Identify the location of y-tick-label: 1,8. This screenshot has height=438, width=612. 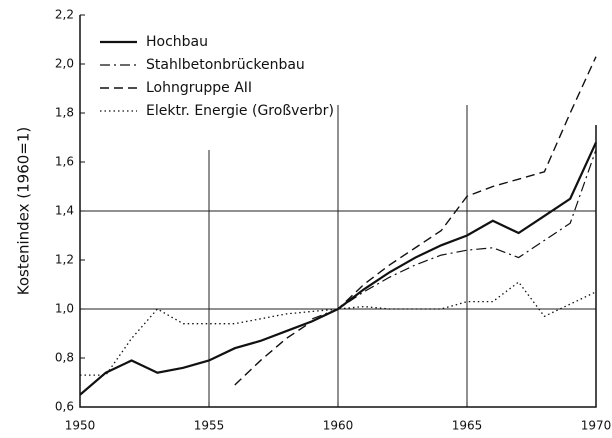
(64, 113).